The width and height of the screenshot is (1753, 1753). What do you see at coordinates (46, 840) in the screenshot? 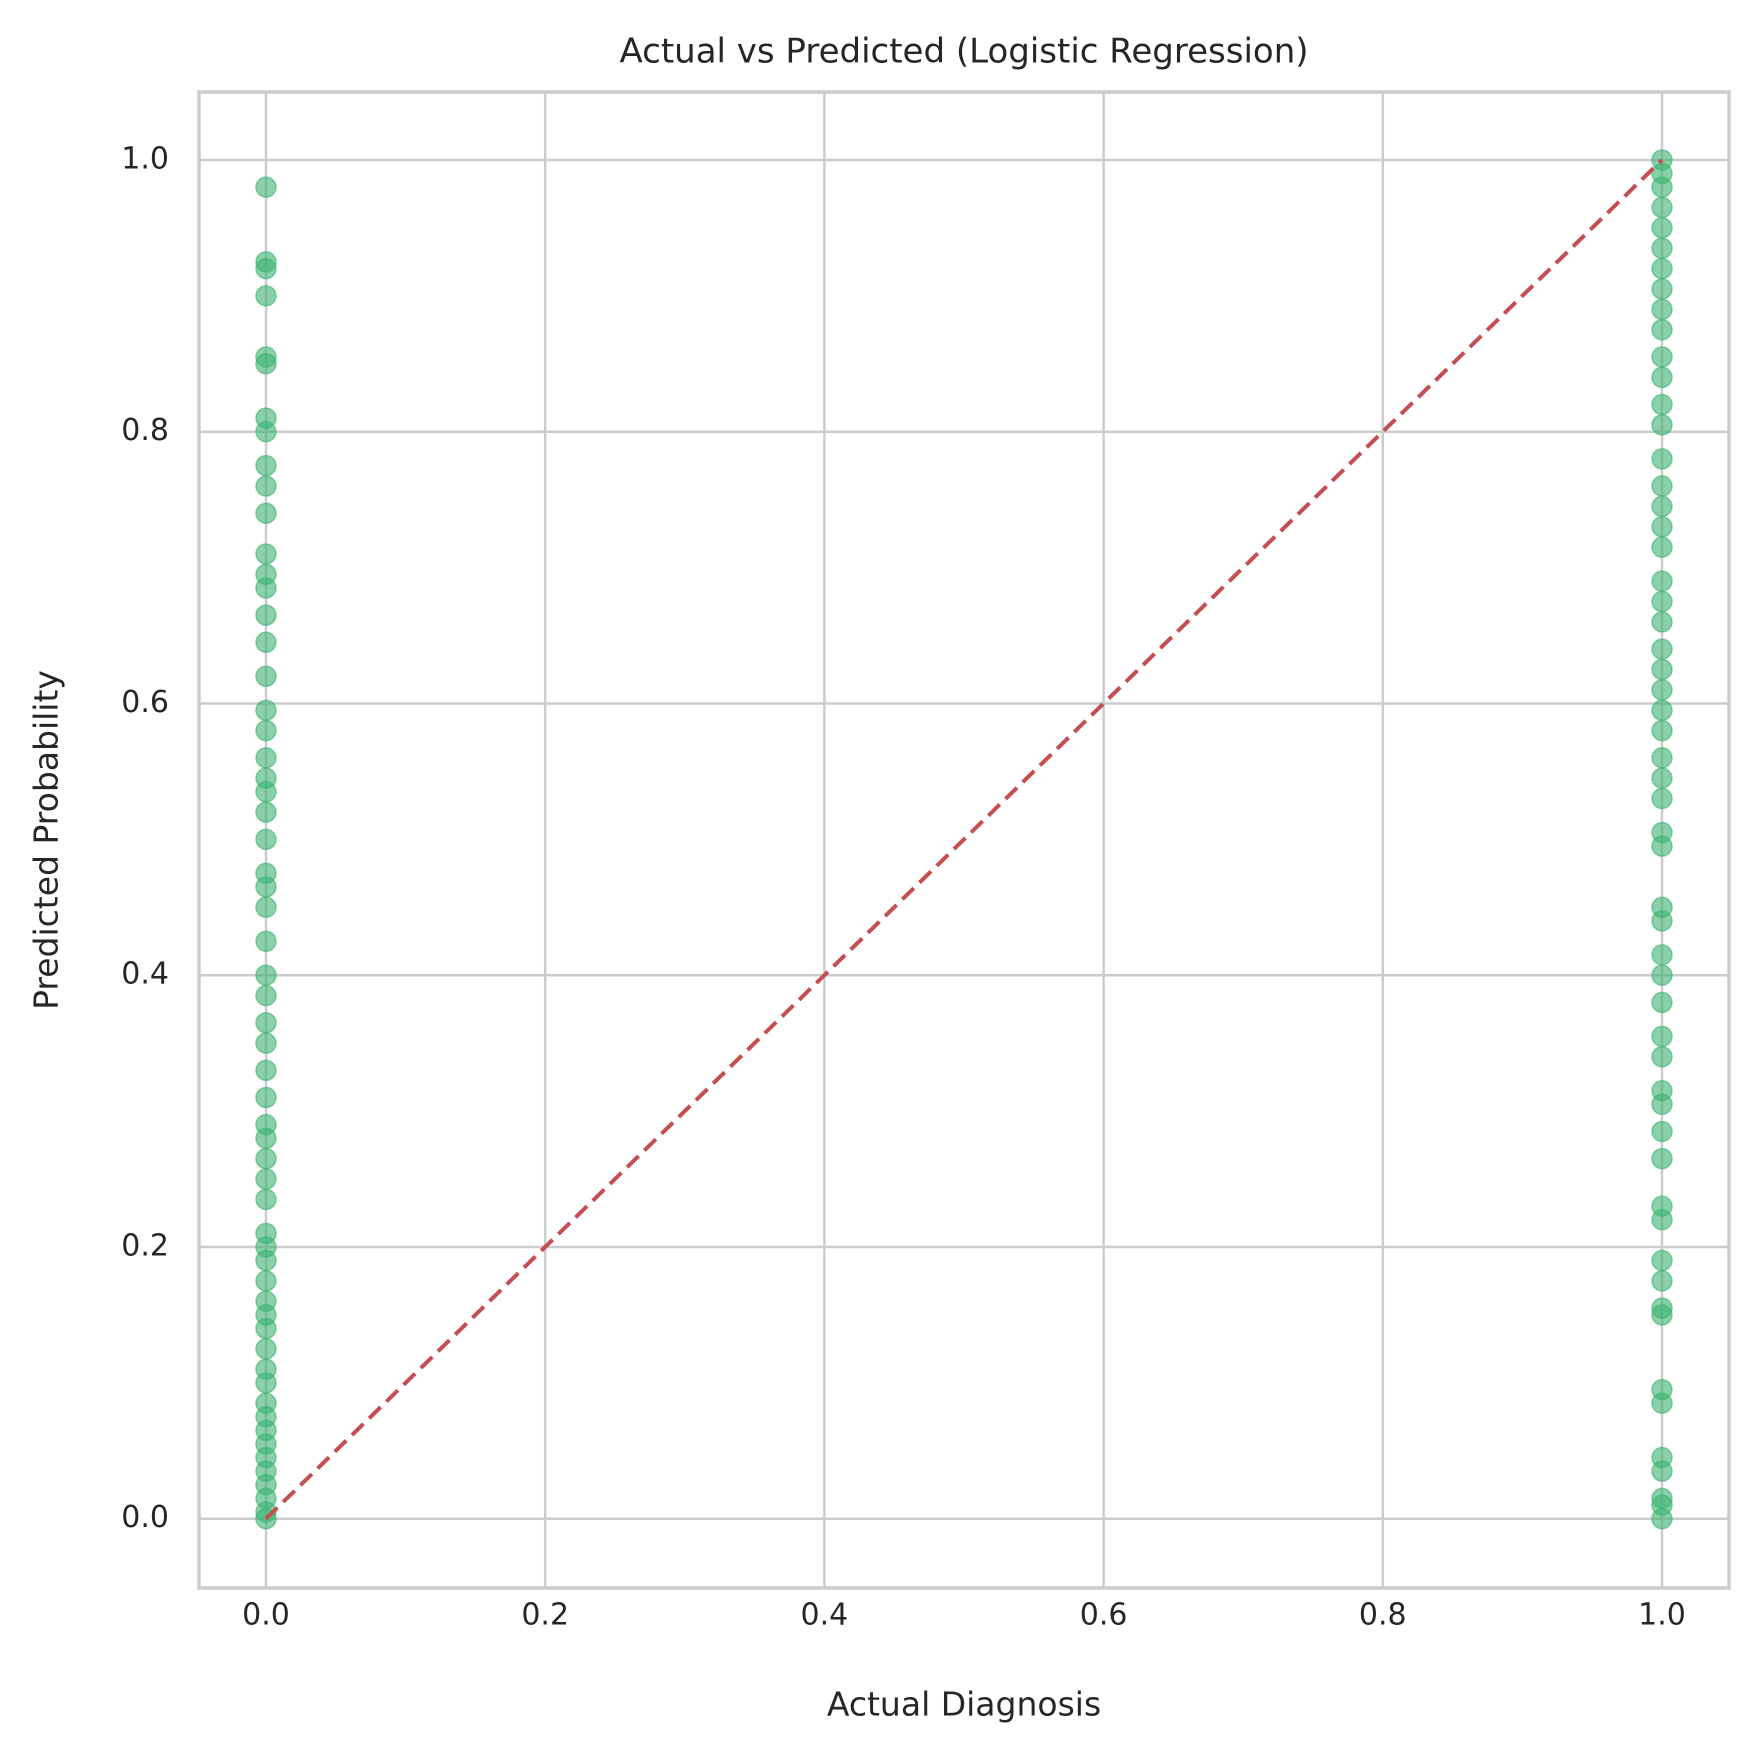
I see `y-axis-label: Predicted Probability` at bounding box center [46, 840].